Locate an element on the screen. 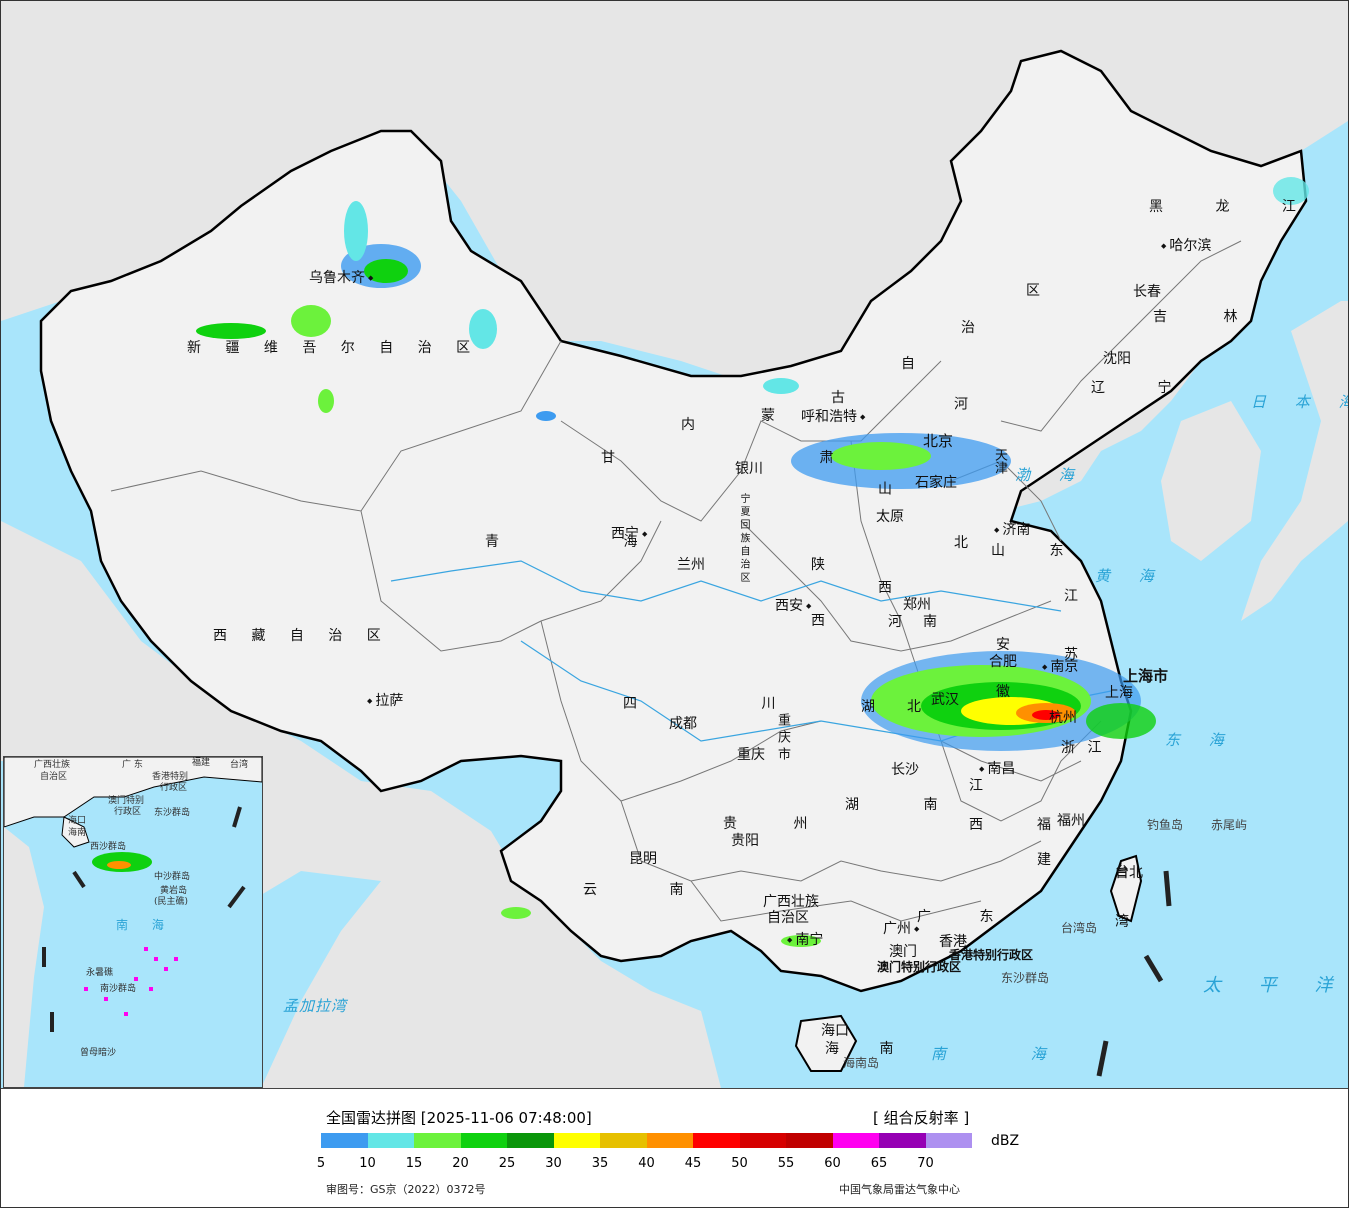  city-hongkong: 香港 is located at coordinates (953, 942).